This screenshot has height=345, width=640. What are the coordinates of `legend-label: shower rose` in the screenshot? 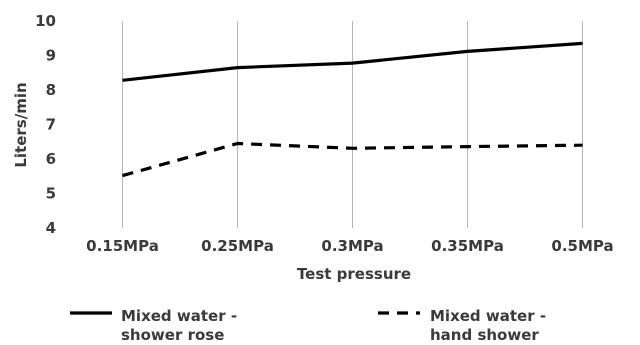 It's located at (172, 335).